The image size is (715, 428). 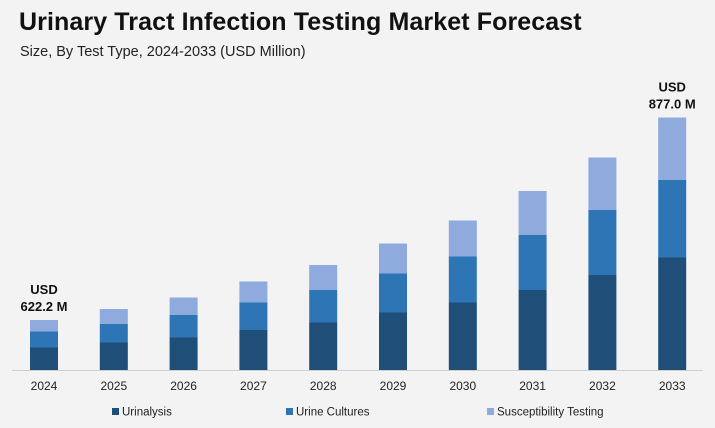 I want to click on bar-2025-urine-cultures, so click(x=113, y=333).